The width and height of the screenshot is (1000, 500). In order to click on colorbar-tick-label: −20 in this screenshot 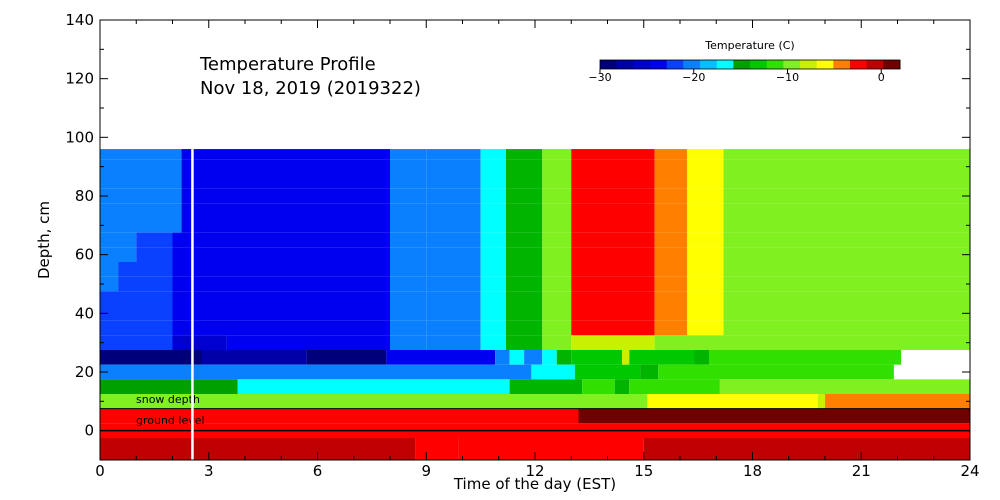, I will do `click(693, 77)`.